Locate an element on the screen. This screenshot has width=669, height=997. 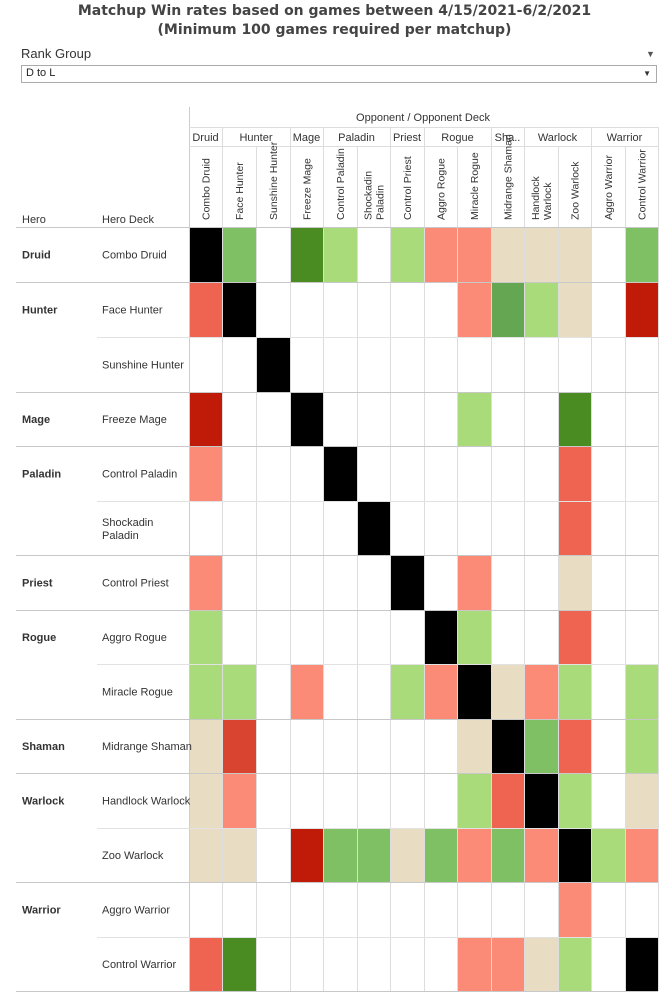
column-deck-label: Combo Druid is located at coordinates (207, 189).